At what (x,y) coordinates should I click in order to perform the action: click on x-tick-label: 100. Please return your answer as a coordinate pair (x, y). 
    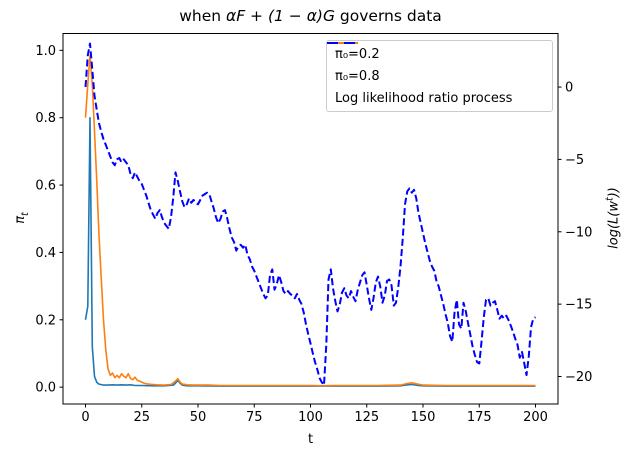
    Looking at the image, I should click on (310, 417).